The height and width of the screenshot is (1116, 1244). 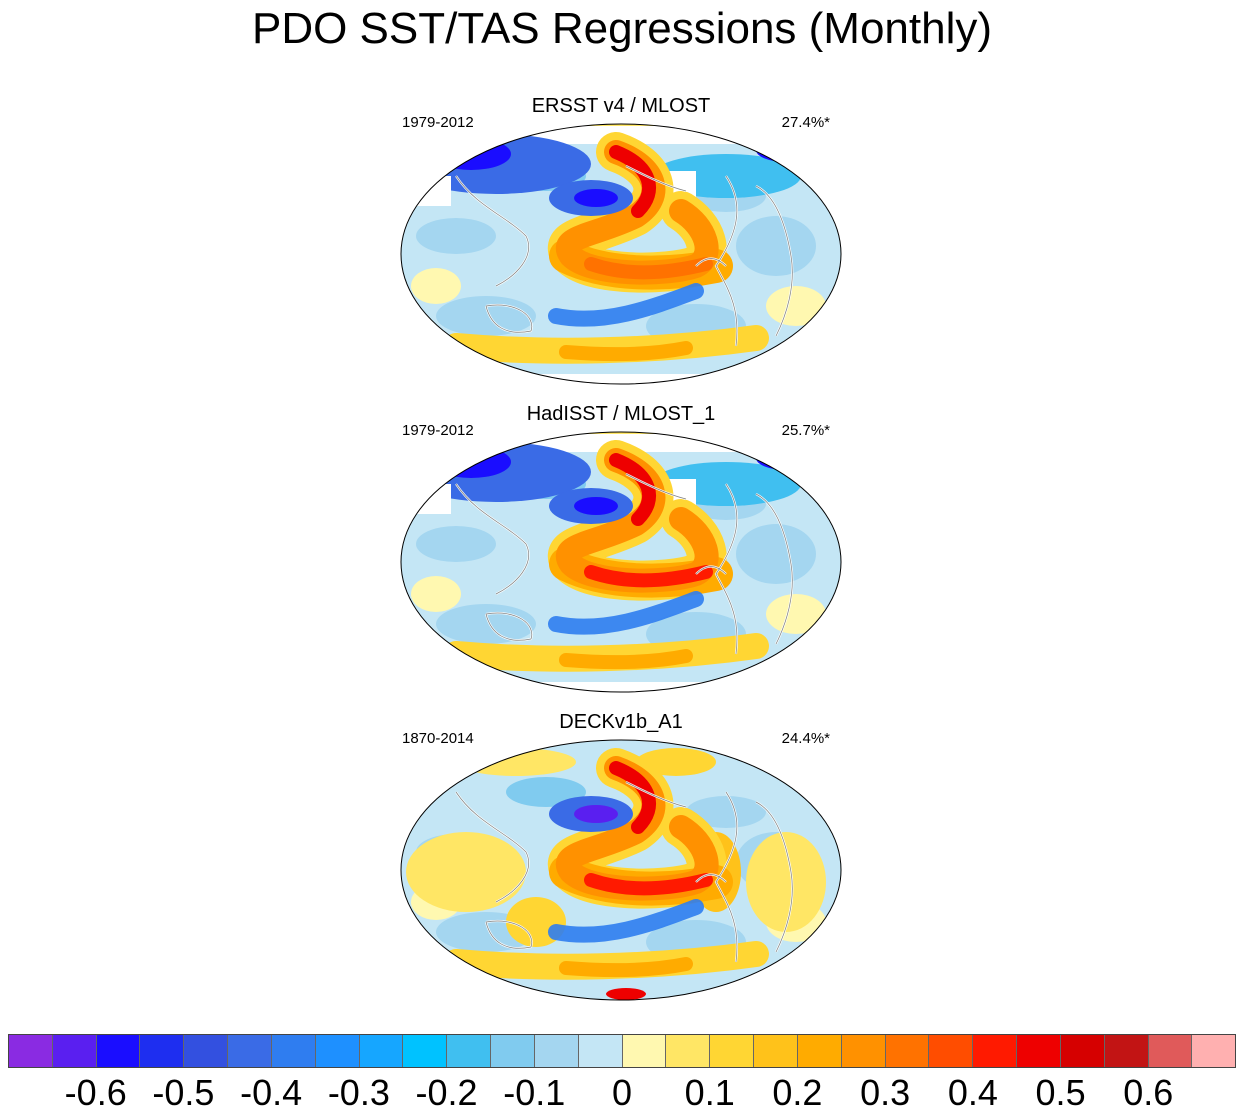 What do you see at coordinates (805, 738) in the screenshot?
I see `panel-variance: 24.4%*` at bounding box center [805, 738].